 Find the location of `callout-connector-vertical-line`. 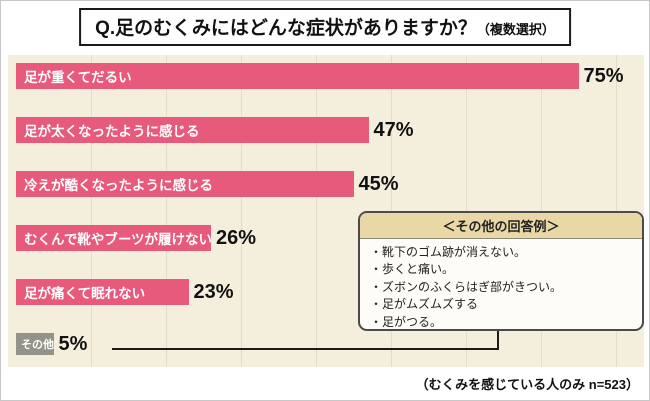

callout-connector-vertical-line is located at coordinates (498, 340).